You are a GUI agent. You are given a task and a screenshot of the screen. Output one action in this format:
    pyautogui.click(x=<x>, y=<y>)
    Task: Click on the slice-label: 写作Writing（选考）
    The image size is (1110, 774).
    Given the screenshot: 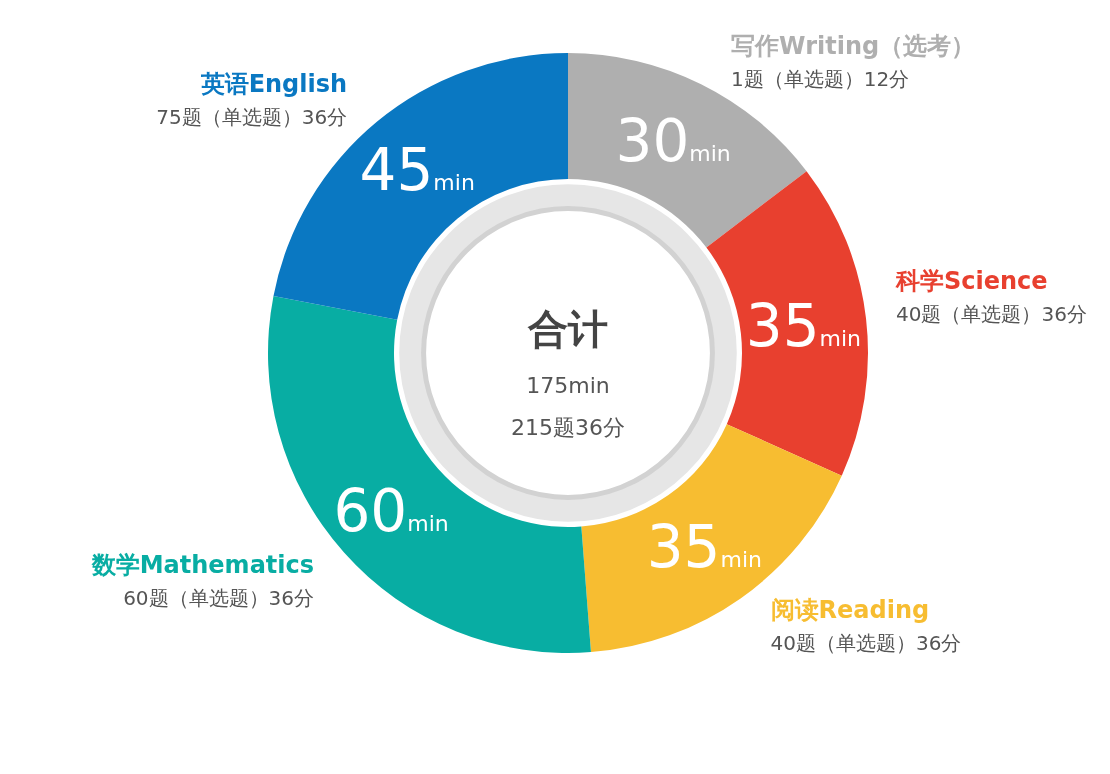 What is the action you would take?
    pyautogui.click(x=853, y=46)
    